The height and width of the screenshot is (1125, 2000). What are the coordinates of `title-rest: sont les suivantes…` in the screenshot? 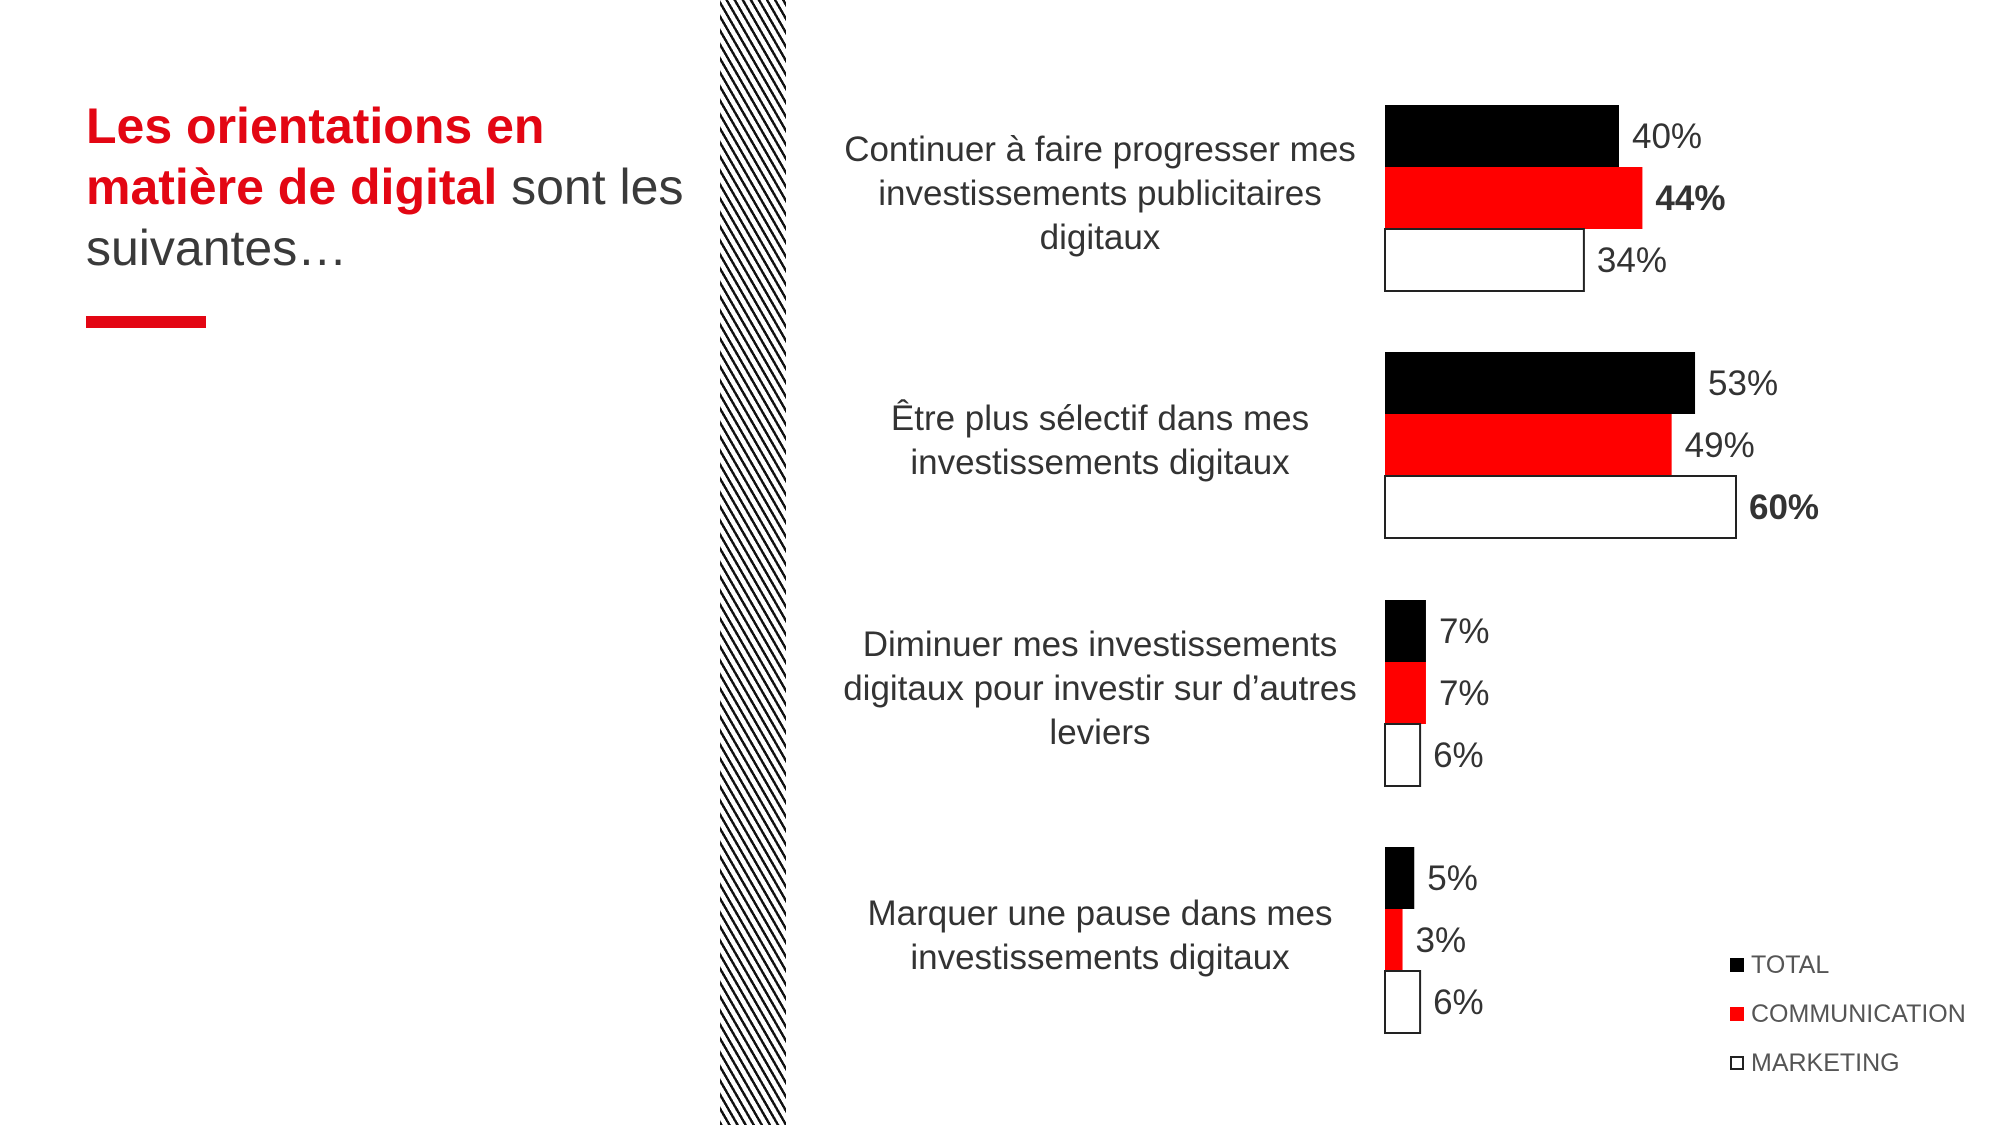 It's located at (385, 217).